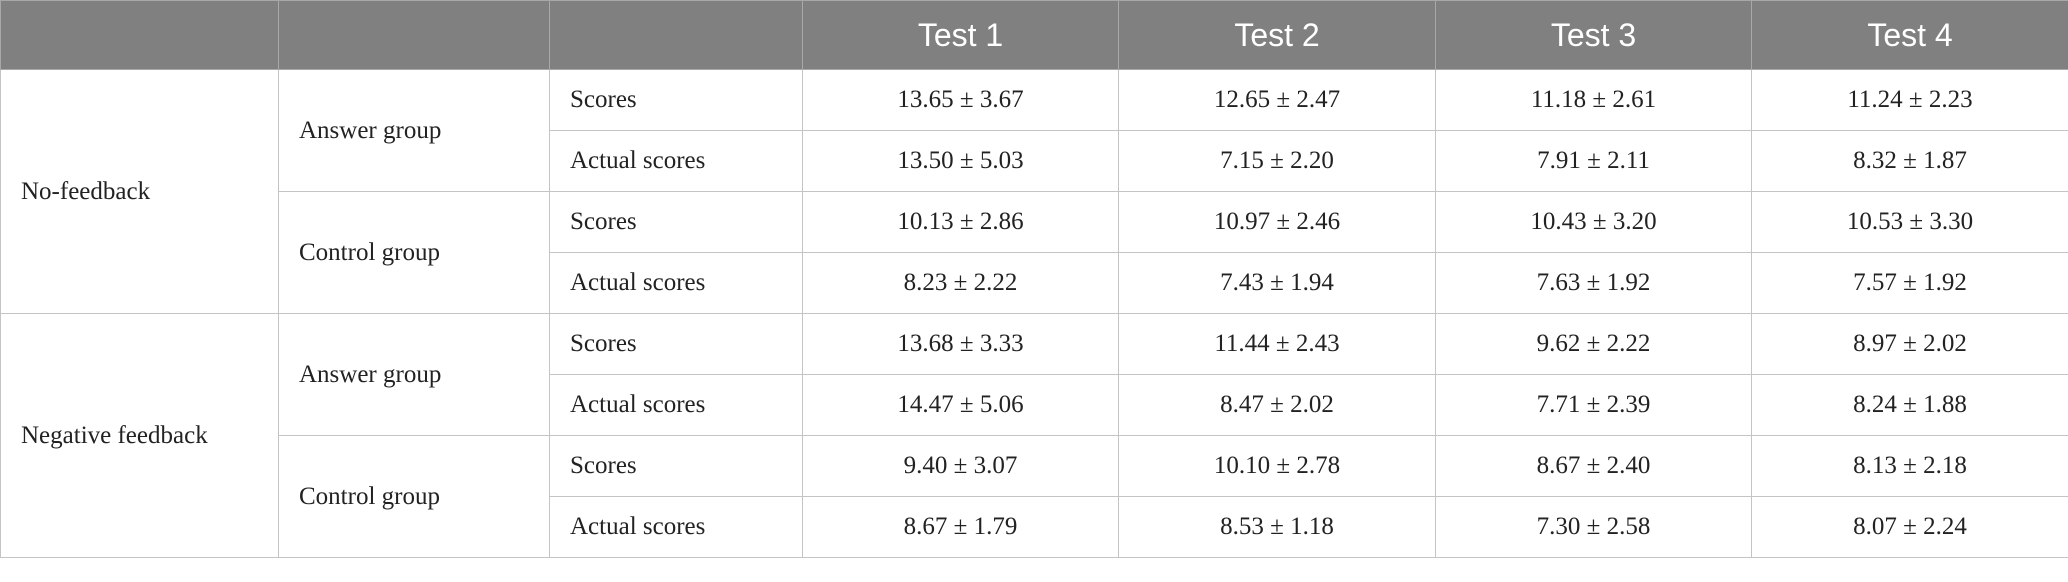 This screenshot has height=582, width=2068. Describe the element at coordinates (960, 35) in the screenshot. I see `test-header: Test 1` at that location.